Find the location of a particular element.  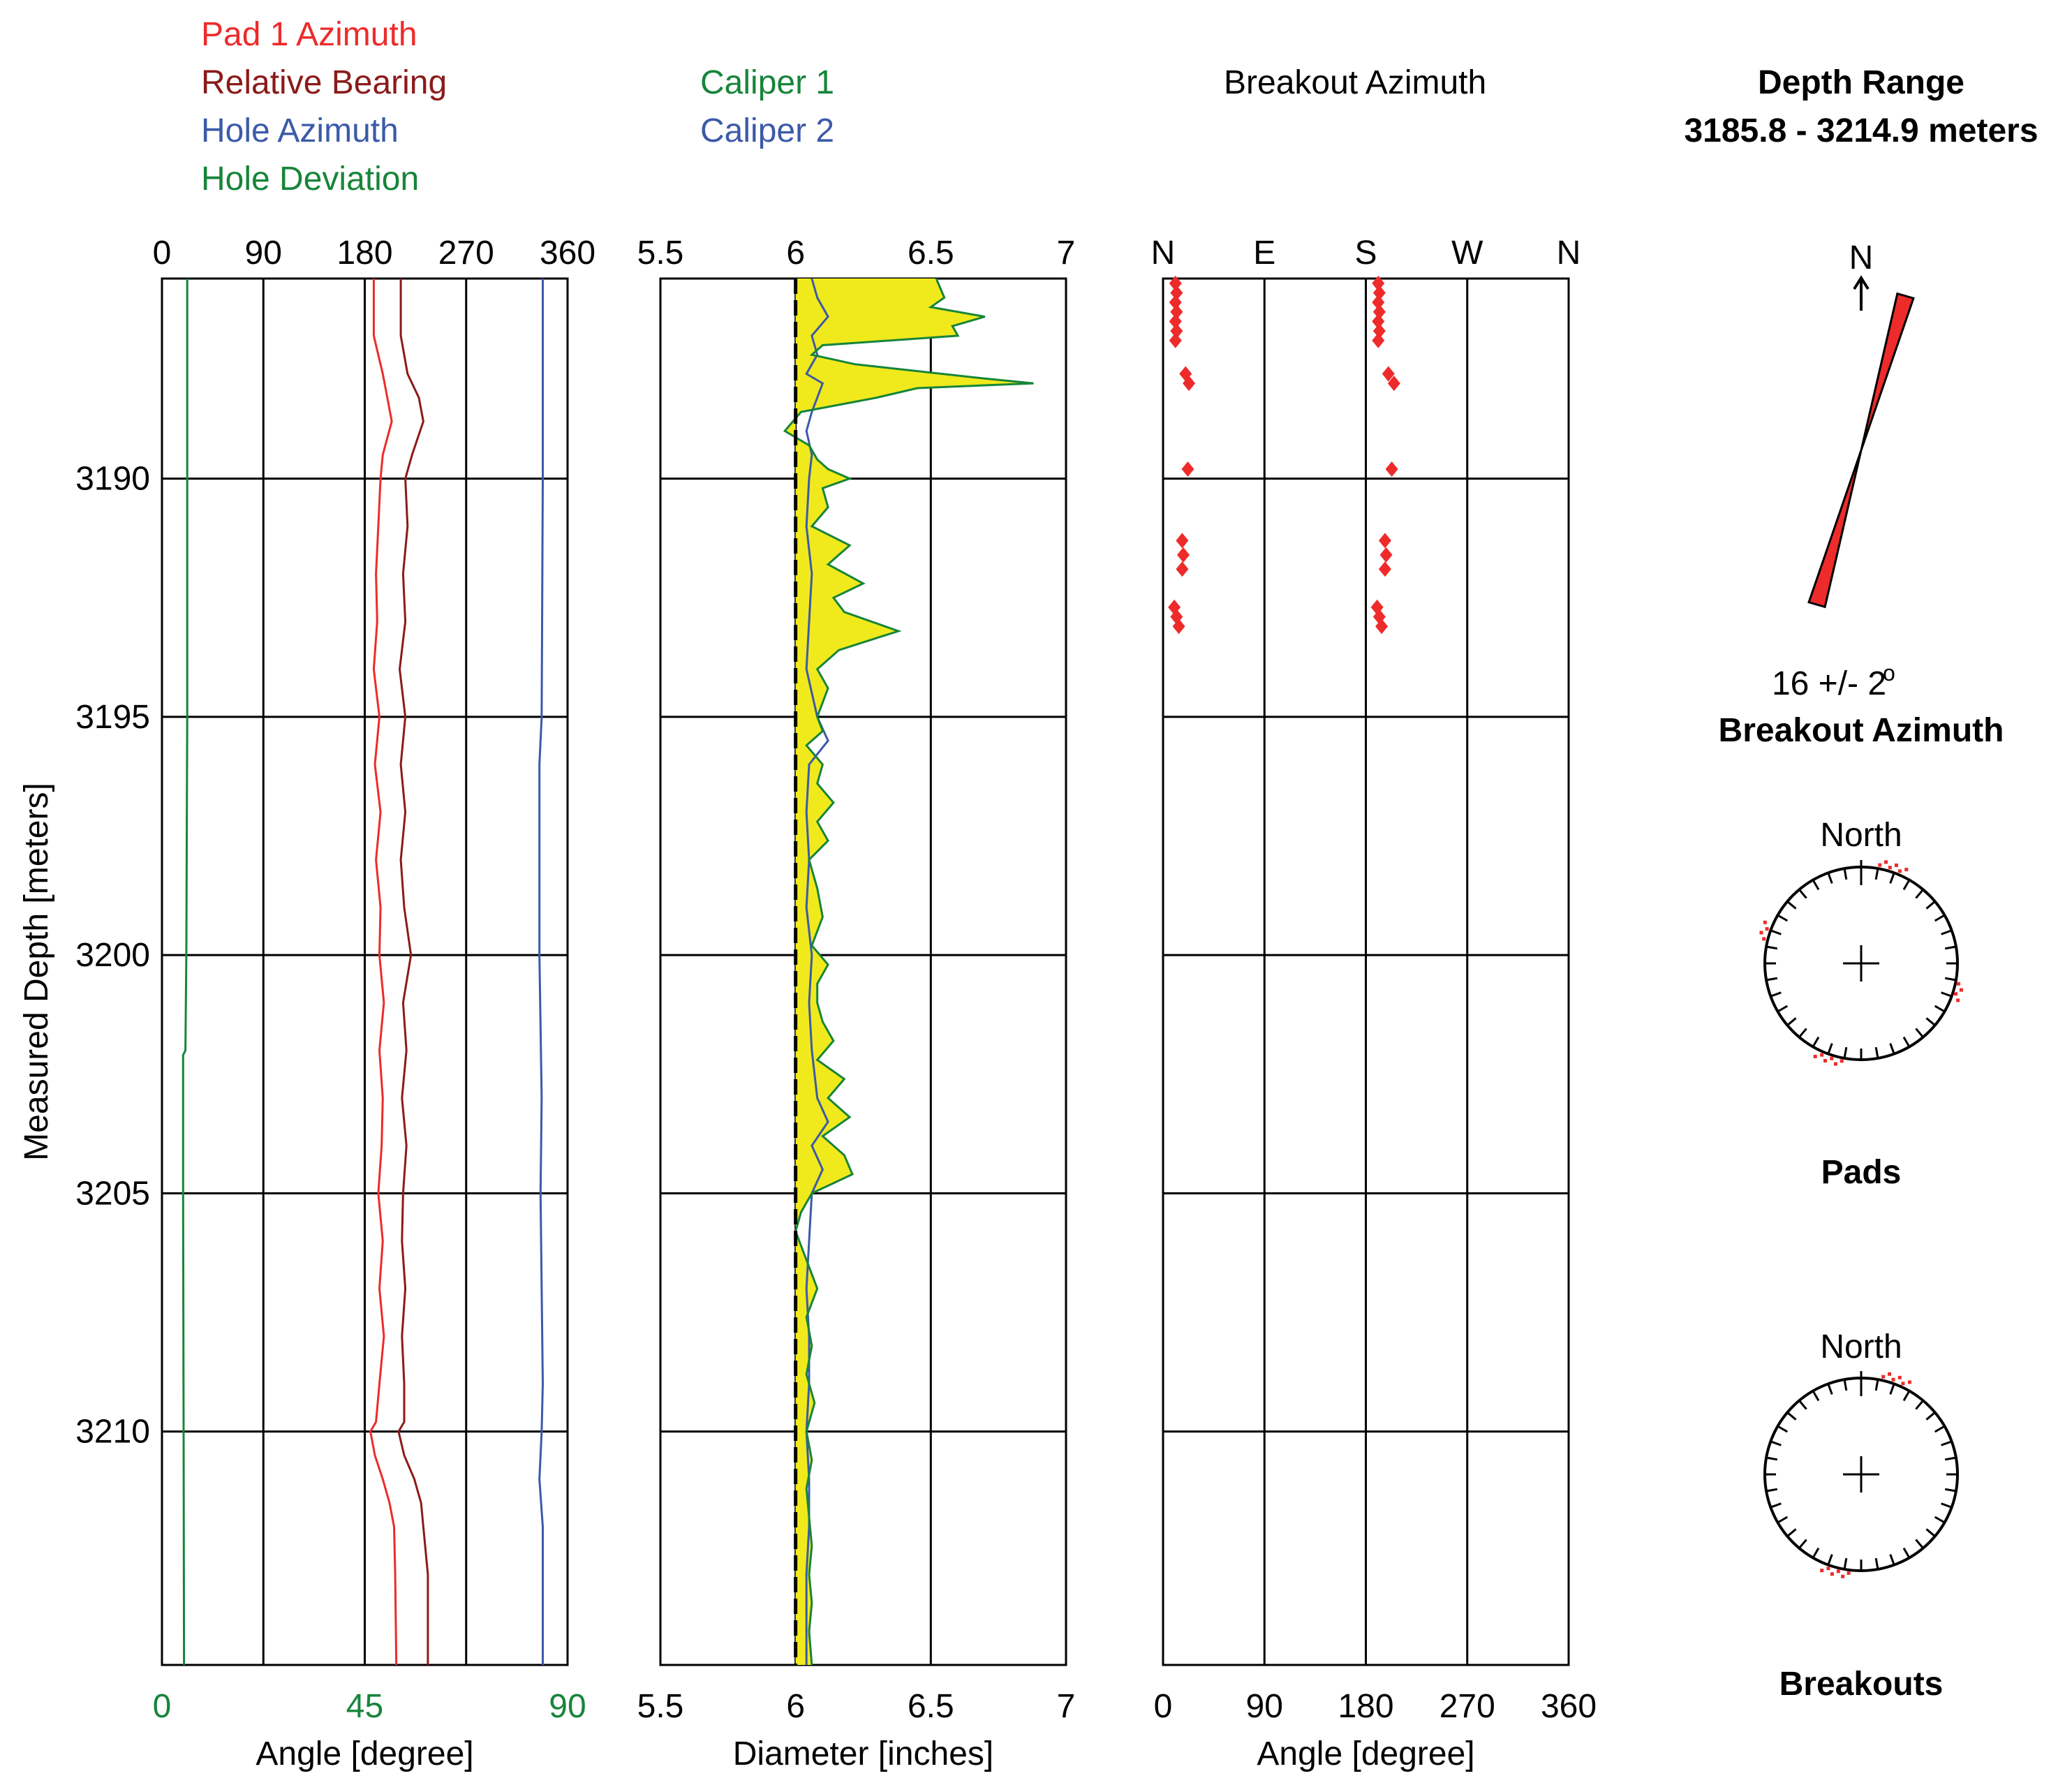

rose-petal-south is located at coordinates (1835, 529).